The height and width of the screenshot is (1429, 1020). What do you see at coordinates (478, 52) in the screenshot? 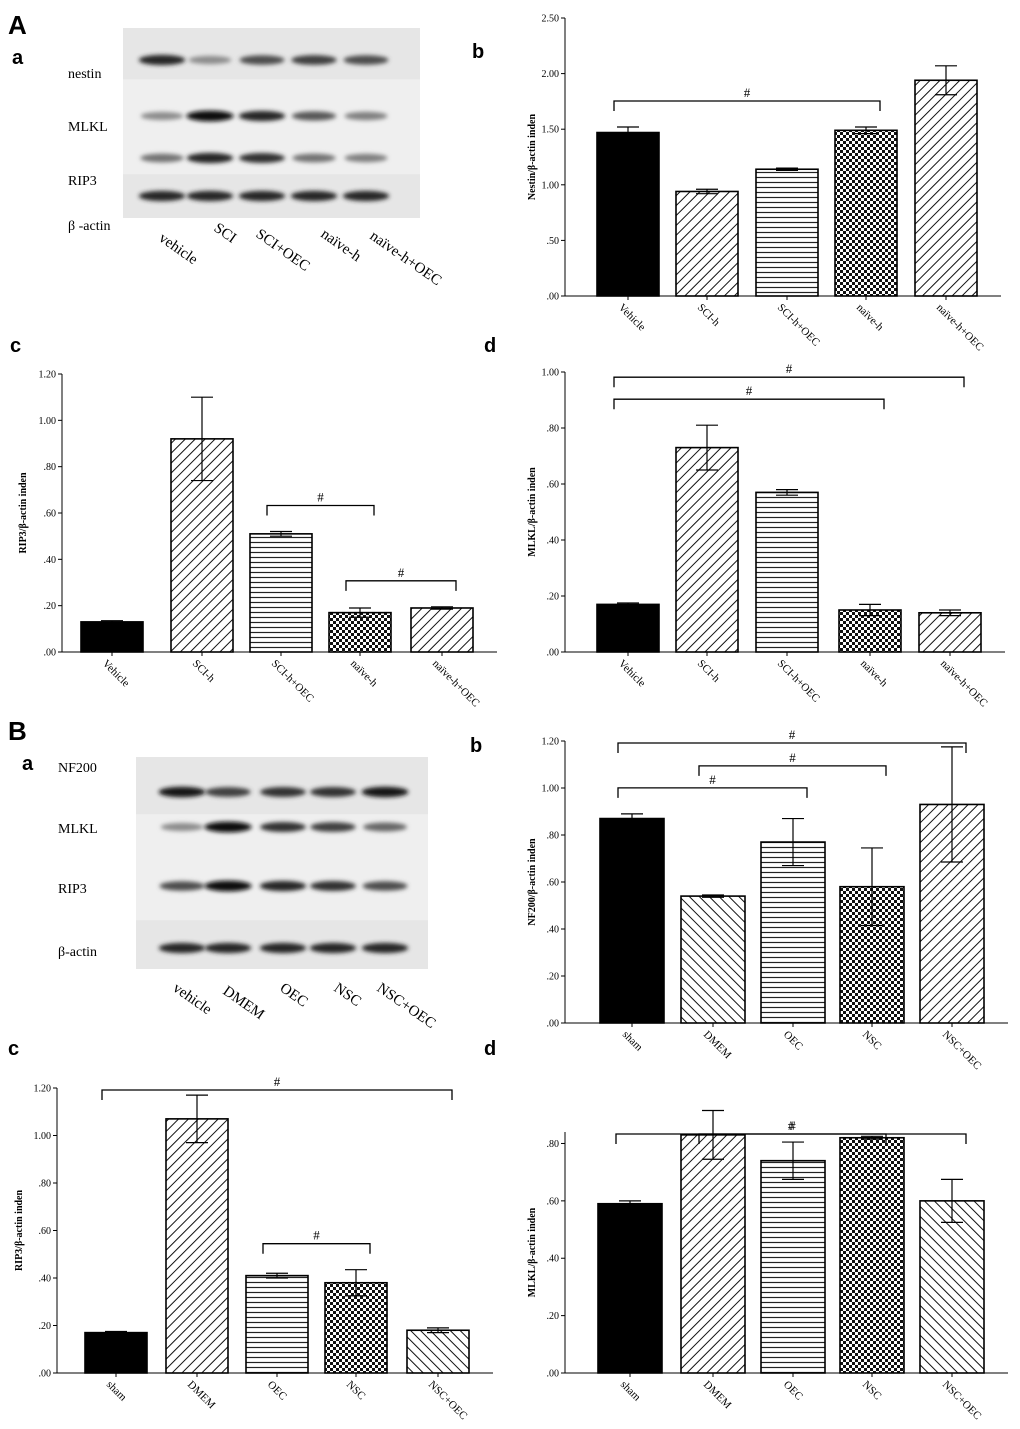
I see `chart-sublabel: b` at bounding box center [478, 52].